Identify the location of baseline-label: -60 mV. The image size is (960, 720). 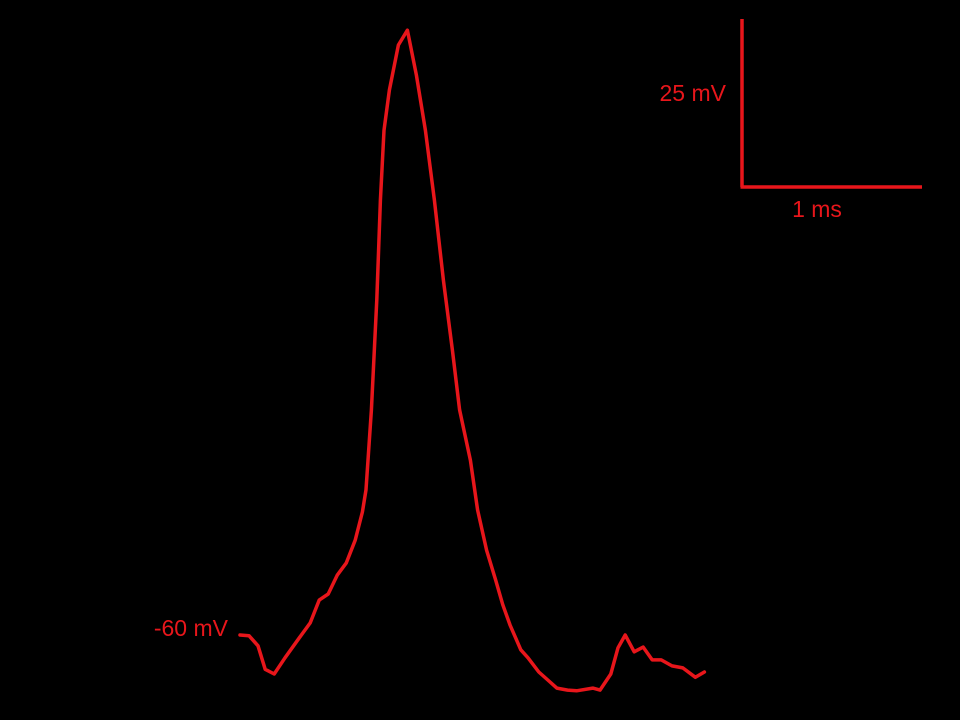
(191, 628).